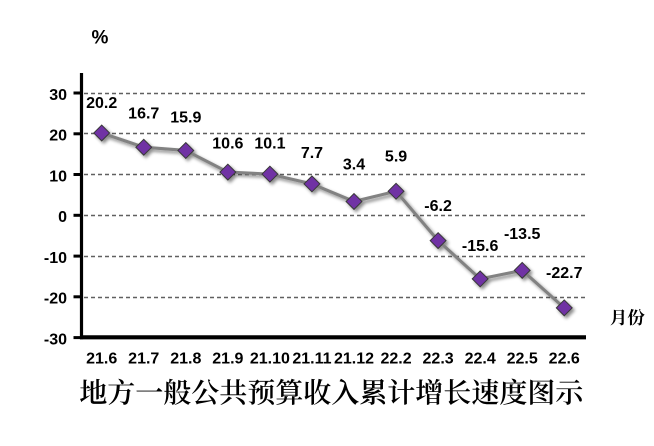  What do you see at coordinates (522, 234) in the screenshot?
I see `svg-text: -13.5` at bounding box center [522, 234].